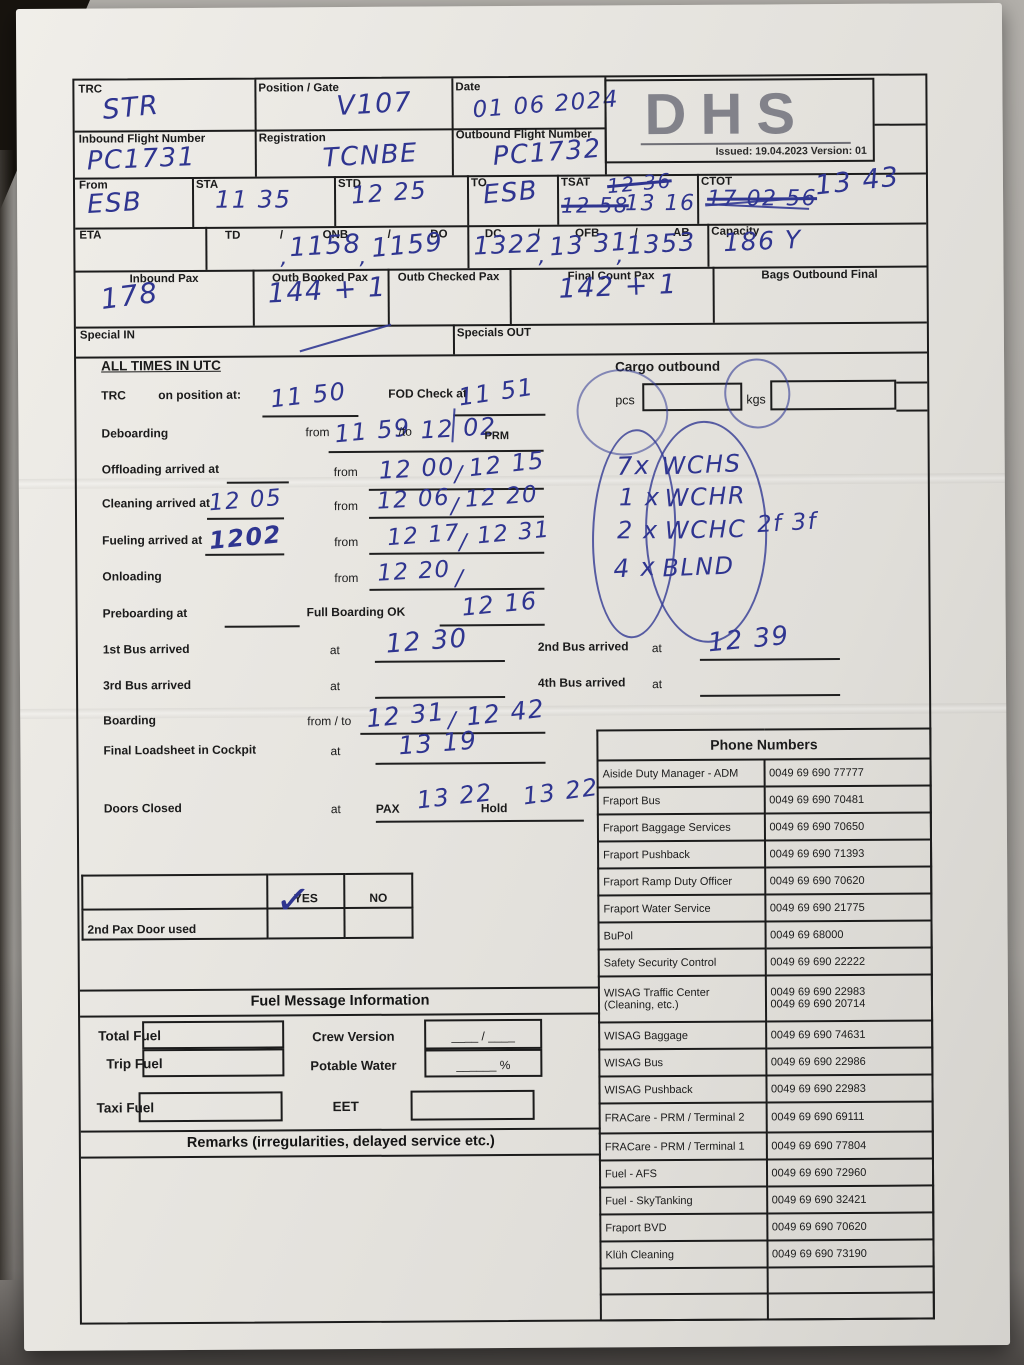 The width and height of the screenshot is (1024, 1365). What do you see at coordinates (210, 1107) in the screenshot?
I see `taxi-fuel-box` at bounding box center [210, 1107].